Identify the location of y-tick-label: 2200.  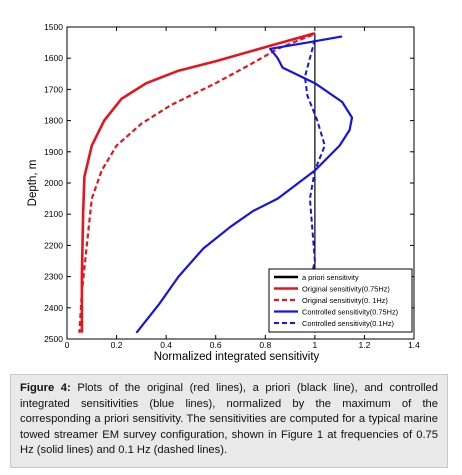
(53, 245).